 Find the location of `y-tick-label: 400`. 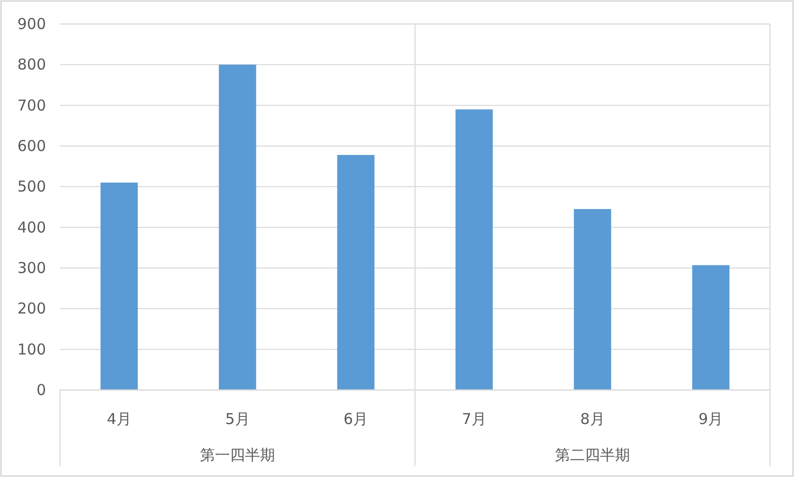

y-tick-label: 400 is located at coordinates (31, 227).